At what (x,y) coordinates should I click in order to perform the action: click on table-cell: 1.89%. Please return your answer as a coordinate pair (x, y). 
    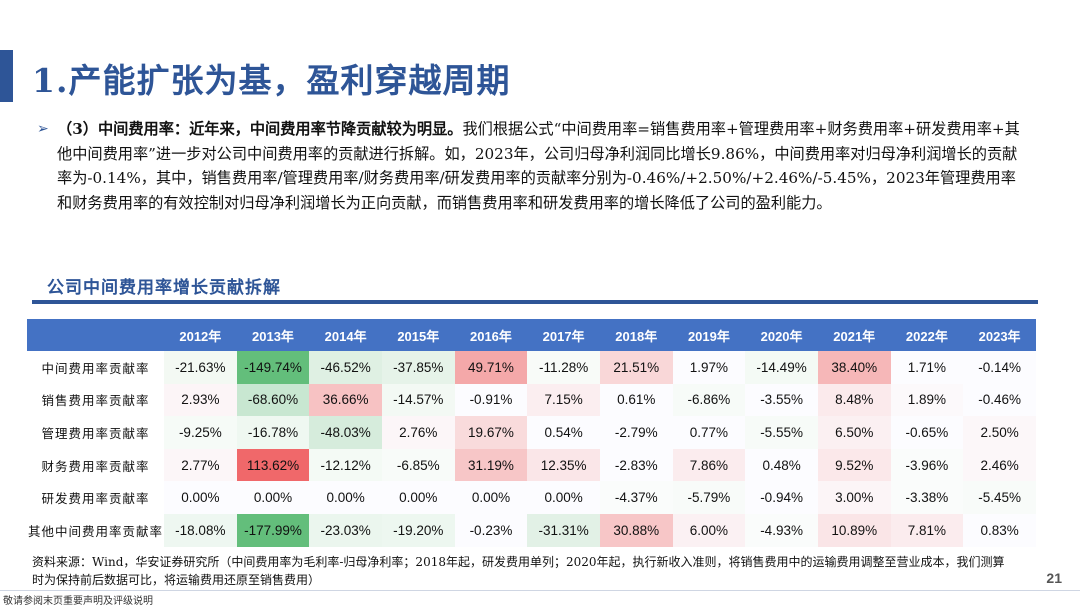
    Looking at the image, I should click on (927, 400).